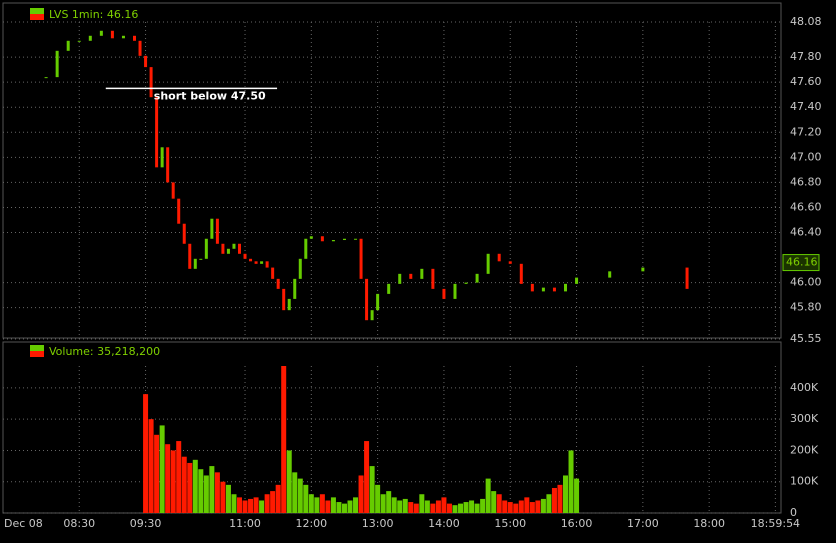  I want to click on y-tick-label: 47.40, so click(806, 106).